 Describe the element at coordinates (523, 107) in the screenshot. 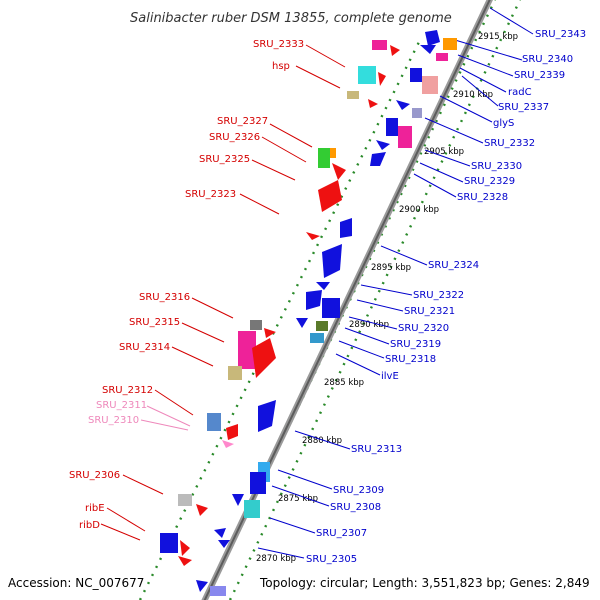

I see `gene-label: SRU_2337` at that location.